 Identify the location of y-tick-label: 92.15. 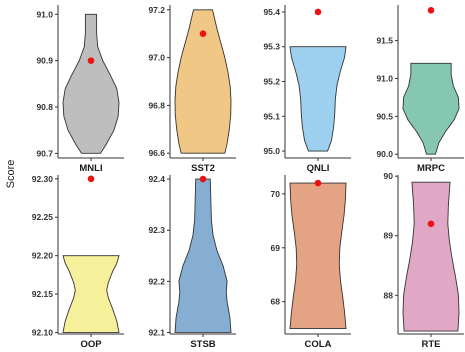
(43, 294).